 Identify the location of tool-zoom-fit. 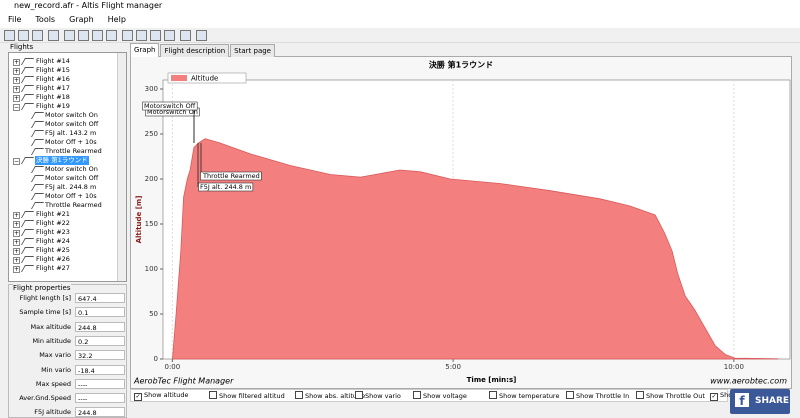
(111, 35).